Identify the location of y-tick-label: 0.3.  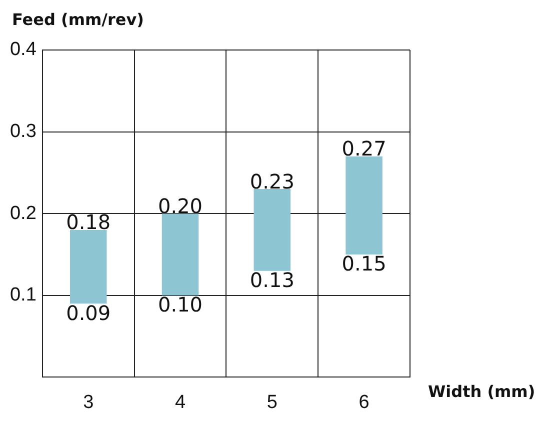
(23, 131).